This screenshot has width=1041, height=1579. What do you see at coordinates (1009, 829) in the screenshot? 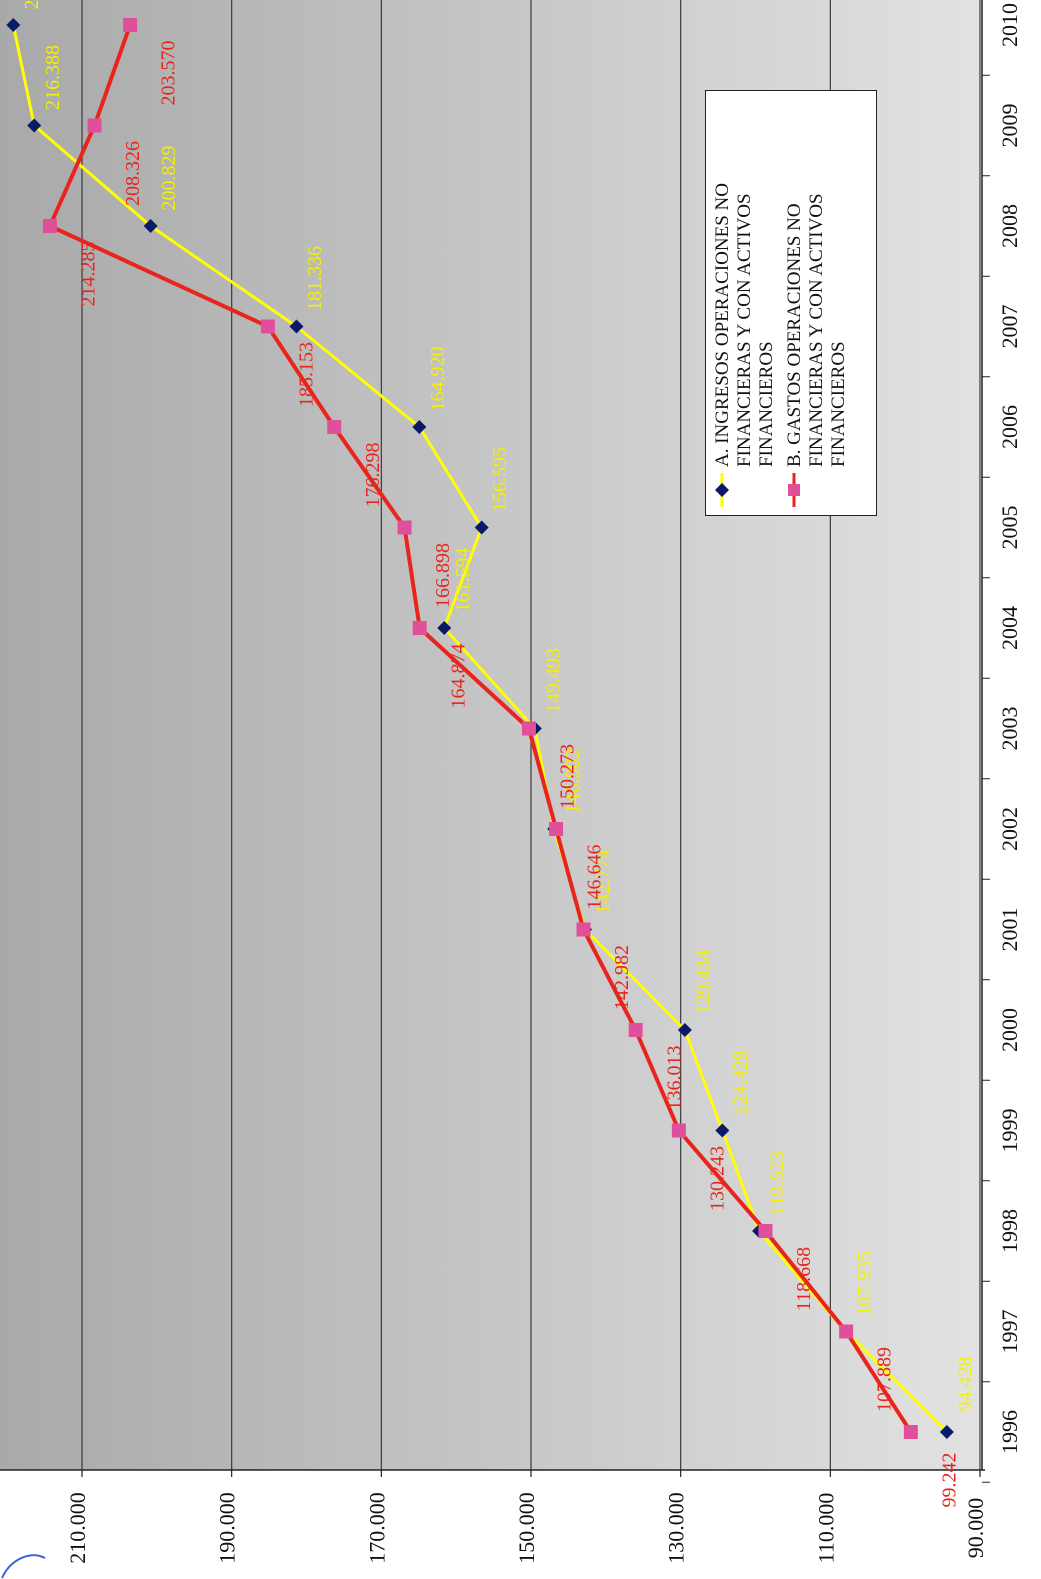
I see `x-tick-label: 2002` at bounding box center [1009, 829].